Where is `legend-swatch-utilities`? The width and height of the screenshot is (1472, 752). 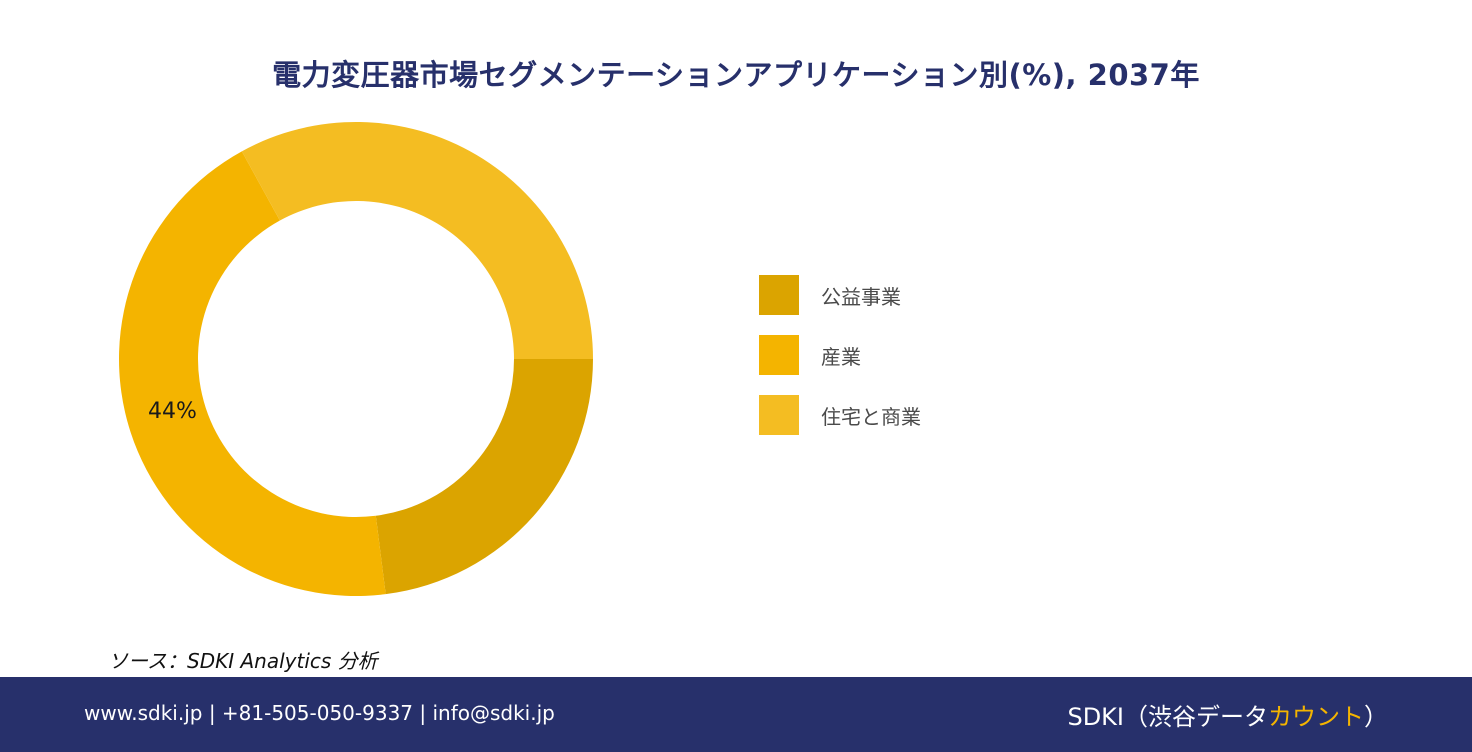
legend-swatch-utilities is located at coordinates (779, 295).